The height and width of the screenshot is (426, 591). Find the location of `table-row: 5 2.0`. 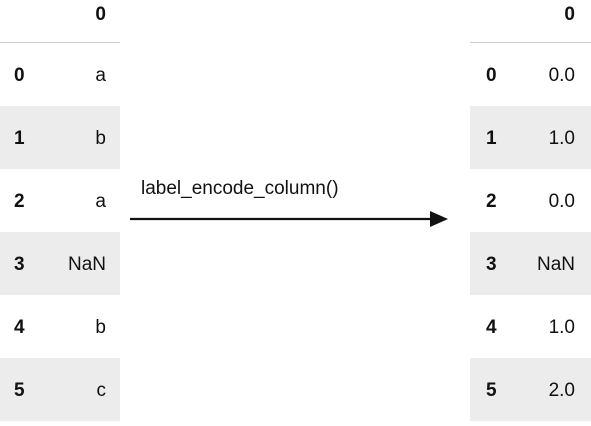

table-row: 5 2.0 is located at coordinates (530, 389).